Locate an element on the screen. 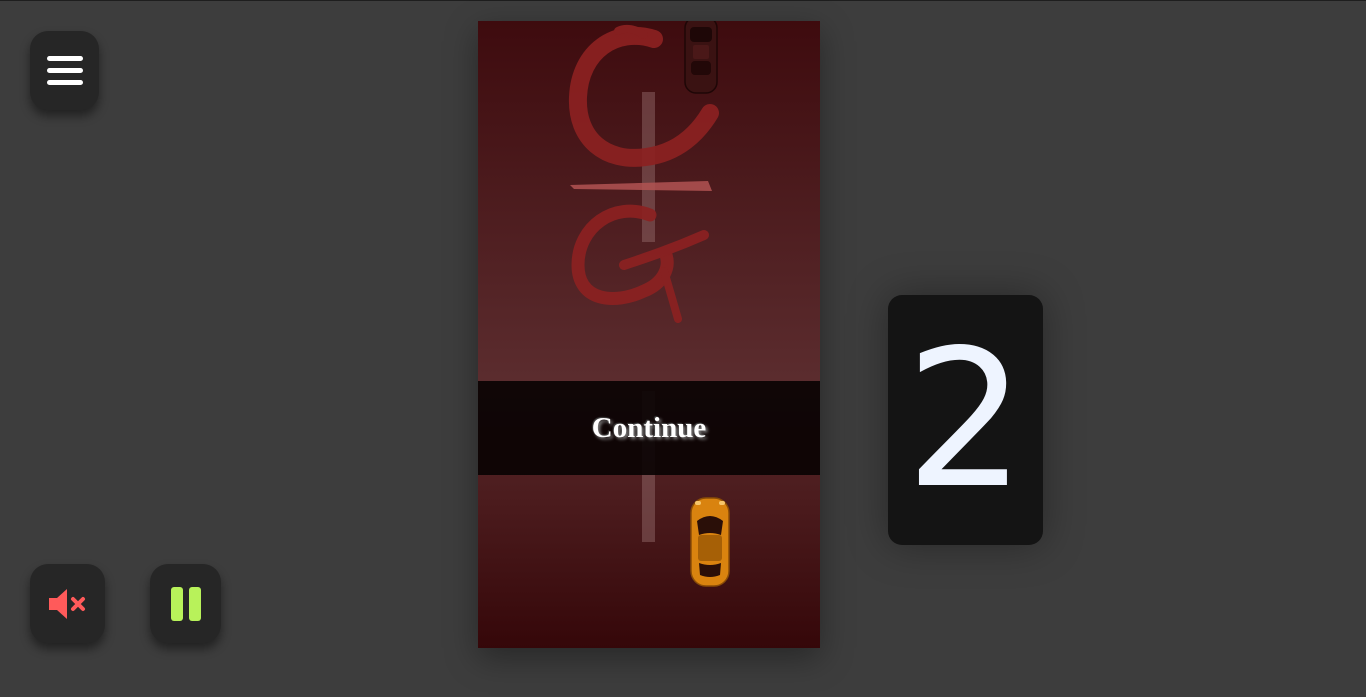 This screenshot has height=697, width=1366. hamburger-menu-icon is located at coordinates (64, 70).